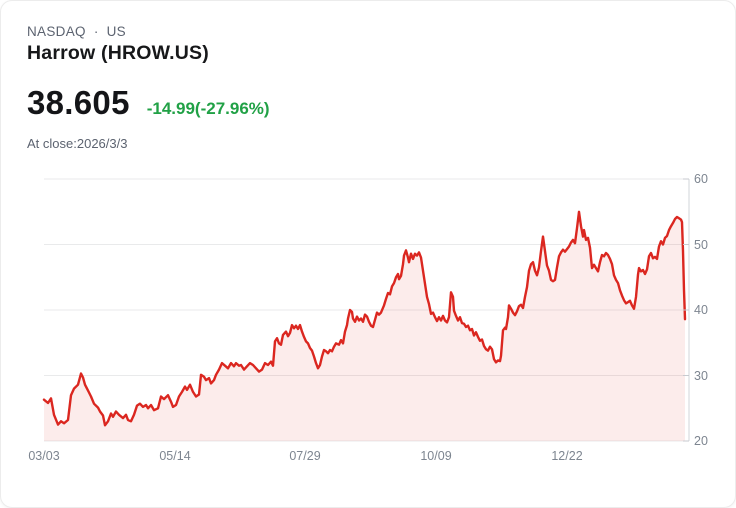  Describe the element at coordinates (208, 108) in the screenshot. I see `price-change: -14.99(-27.96%)` at that location.